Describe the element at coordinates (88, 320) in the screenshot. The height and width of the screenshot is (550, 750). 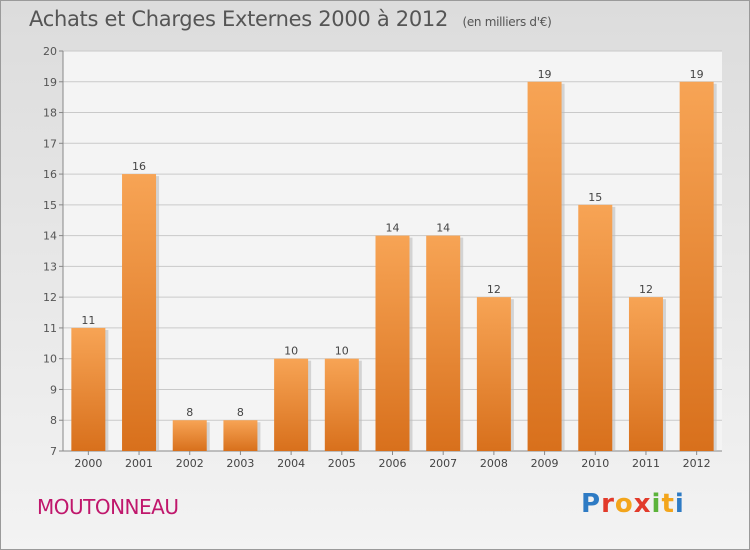
I see `data-label: 11` at that location.